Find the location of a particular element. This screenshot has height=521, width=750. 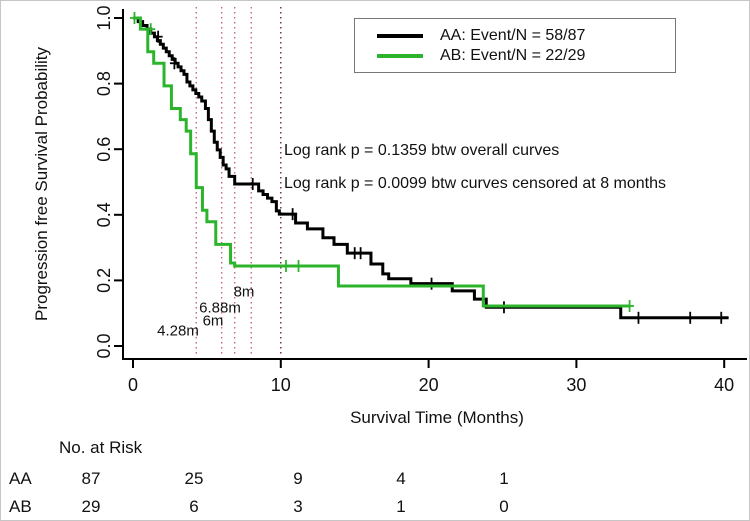

y-tick-label: 0.8 is located at coordinates (104, 83).